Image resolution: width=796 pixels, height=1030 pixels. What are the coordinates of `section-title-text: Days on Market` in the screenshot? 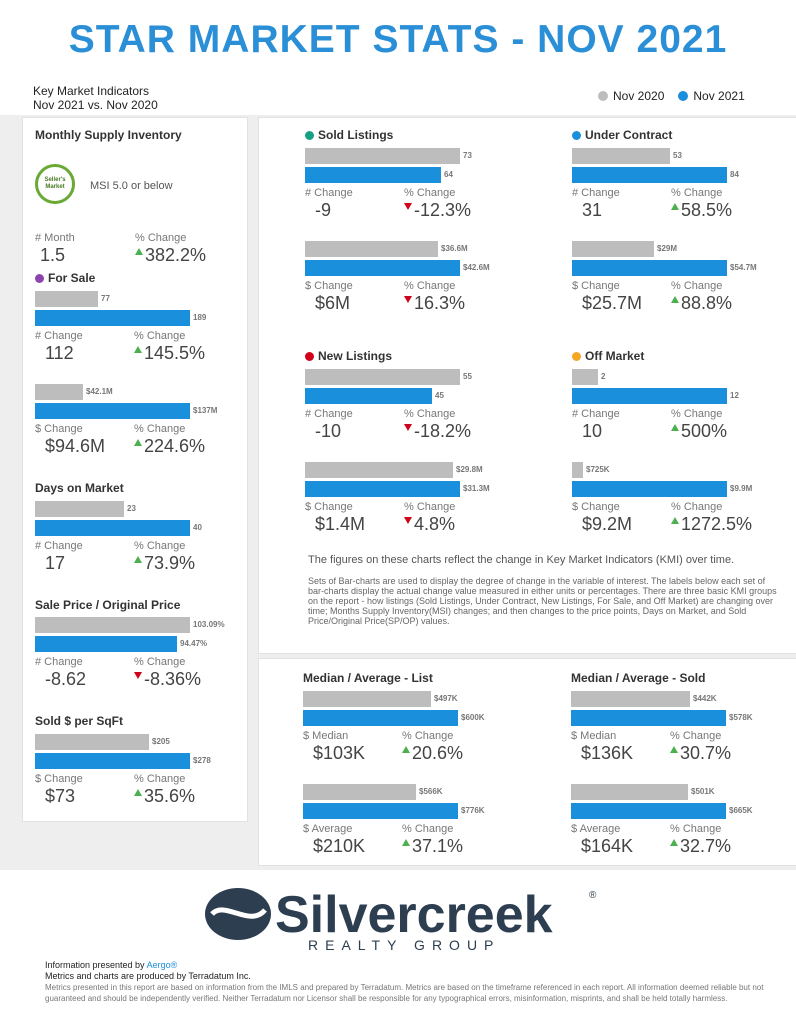 It's located at (79, 488).